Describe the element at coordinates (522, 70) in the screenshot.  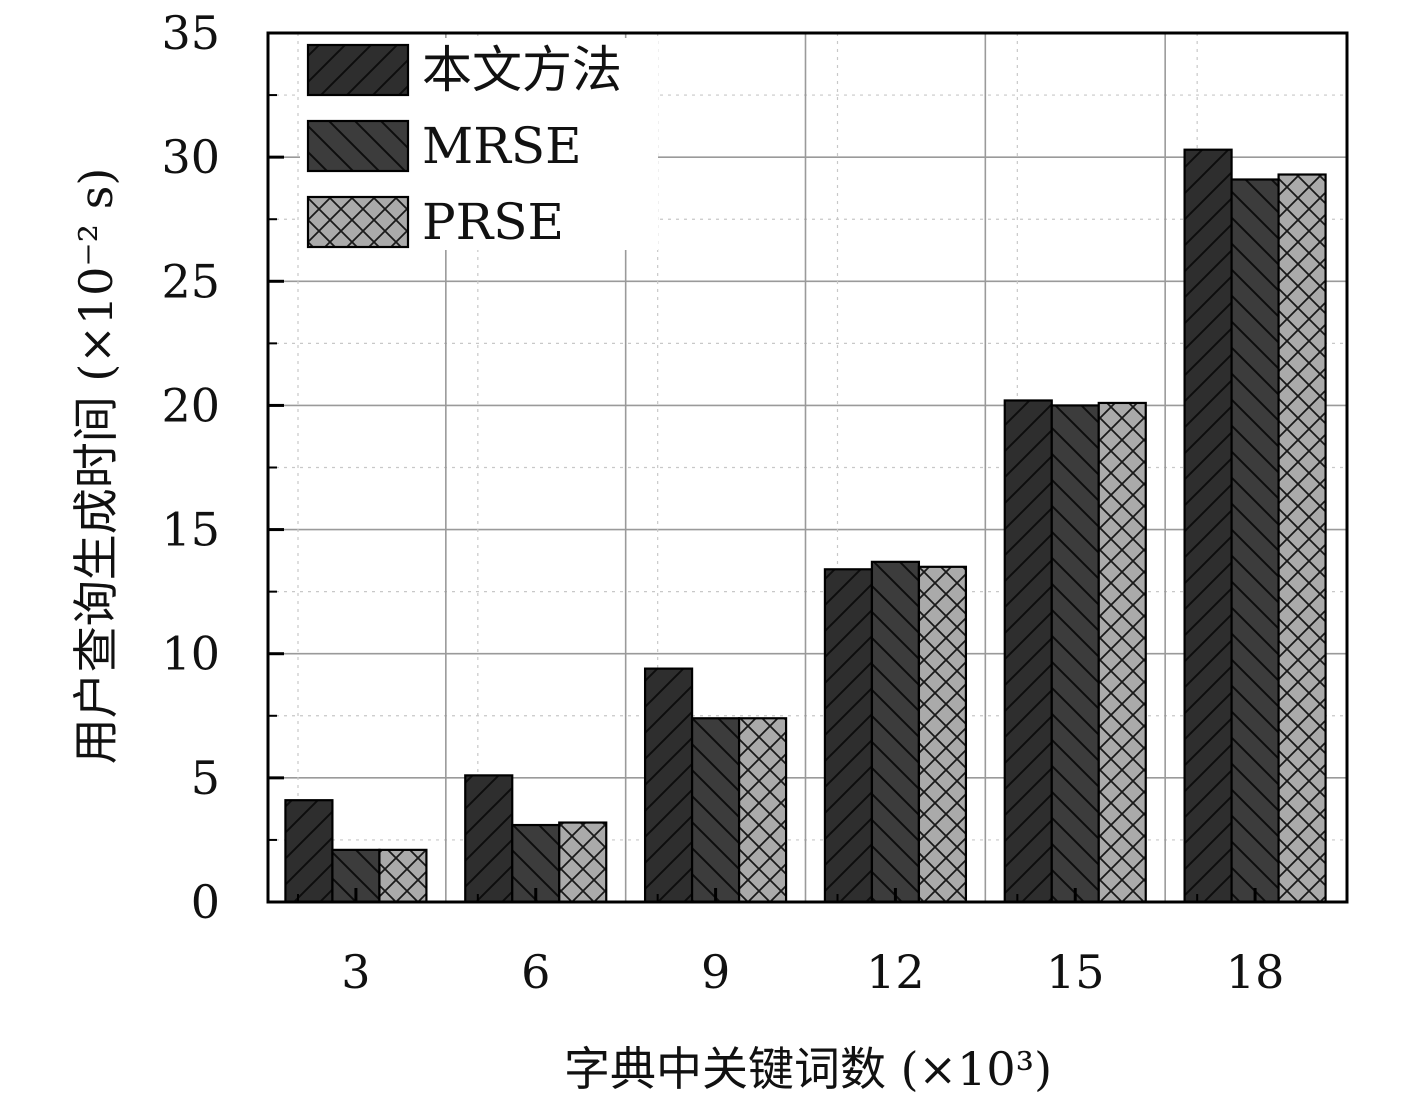
I see `legend-label-1: 本文方法` at that location.